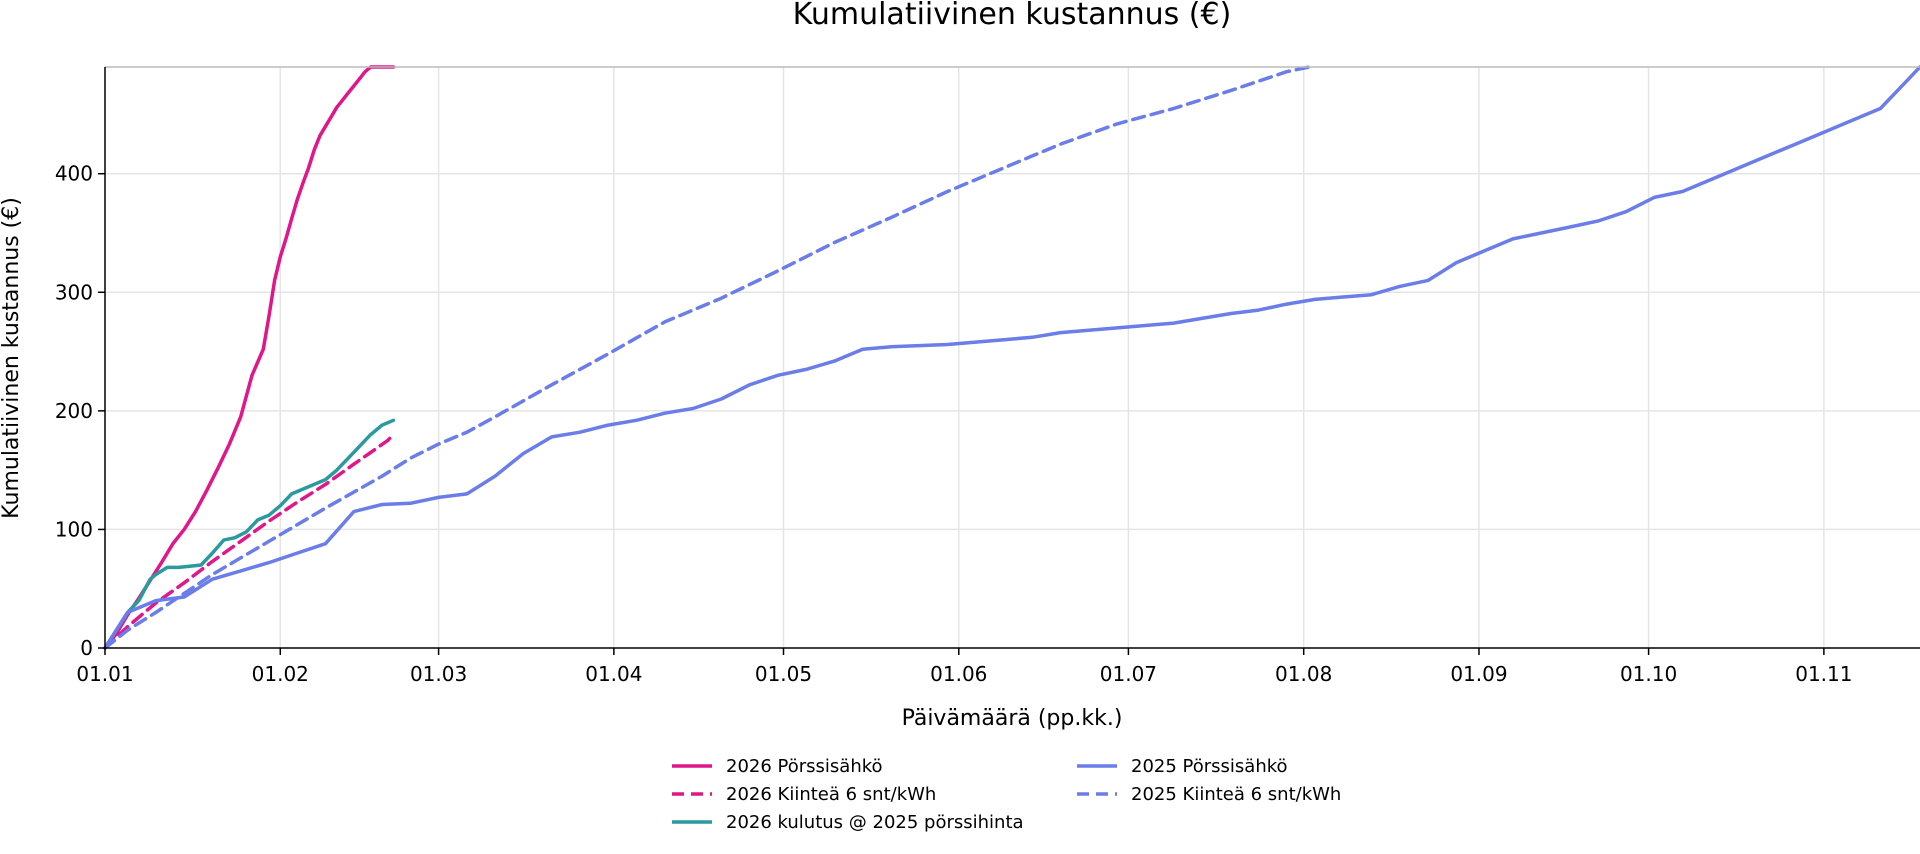  Describe the element at coordinates (1236, 794) in the screenshot. I see `legend-label-5: 2025 Kiinteä 6 snt/kWh` at that location.